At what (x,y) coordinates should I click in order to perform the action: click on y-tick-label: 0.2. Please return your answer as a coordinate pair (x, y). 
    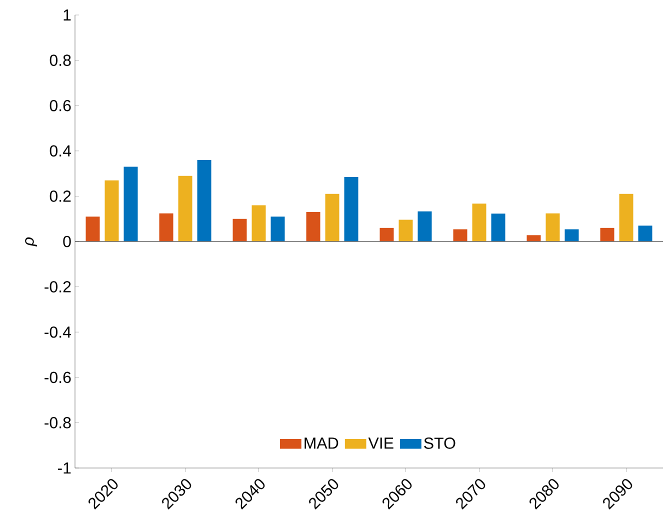
    Looking at the image, I should click on (60, 196).